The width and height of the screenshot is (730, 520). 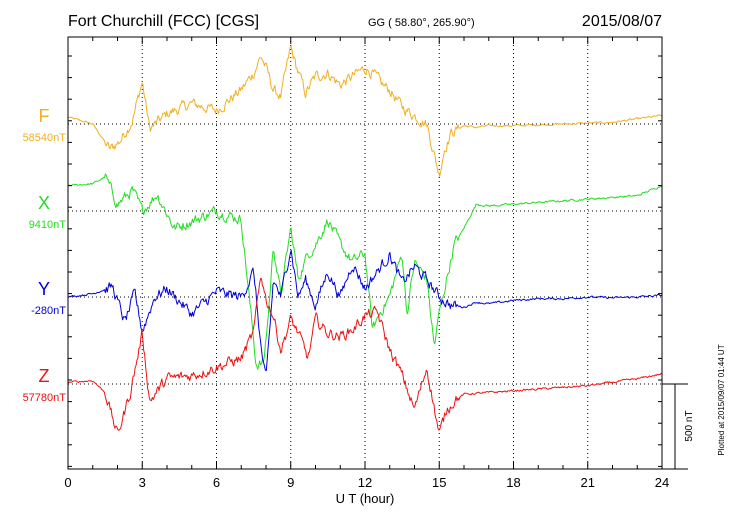 What do you see at coordinates (421, 23) in the screenshot?
I see `station-coordinates: GG ( 58.80°, 265.90°)` at bounding box center [421, 23].